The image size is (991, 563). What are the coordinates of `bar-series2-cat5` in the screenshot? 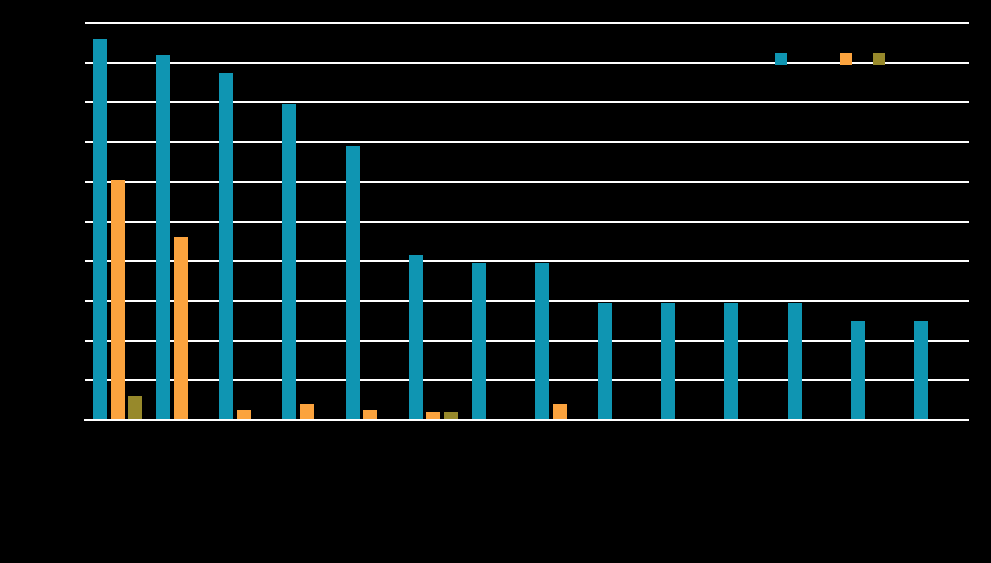 It's located at (370, 415).